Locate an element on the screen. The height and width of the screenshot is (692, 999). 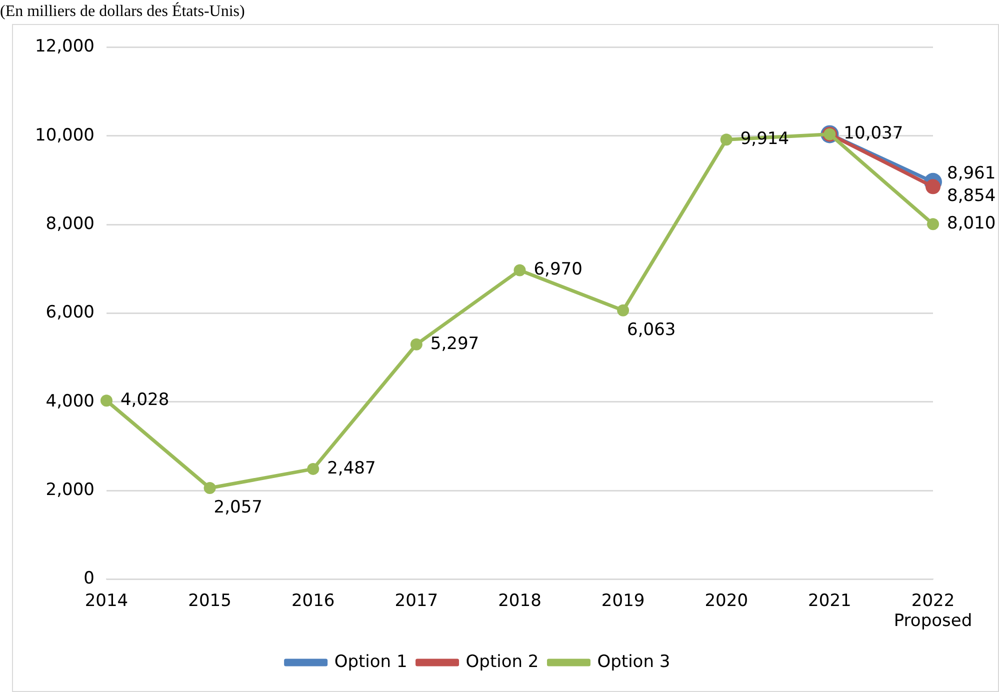
data-label: 6,063 is located at coordinates (651, 330).